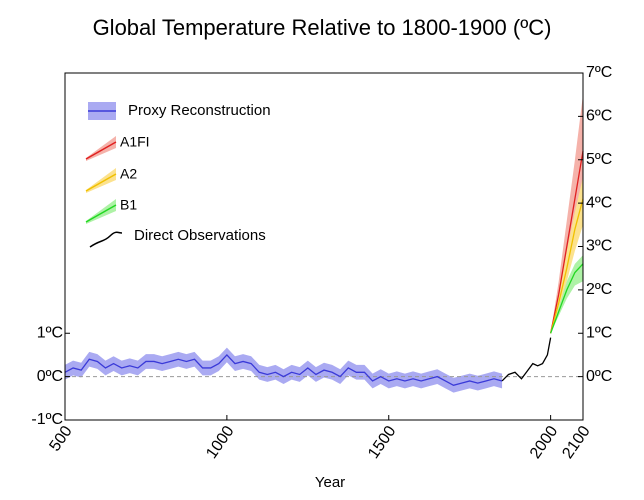 Image resolution: width=644 pixels, height=500 pixels. What do you see at coordinates (50, 376) in the screenshot?
I see `y-tick-label: 0ºC` at bounding box center [50, 376].